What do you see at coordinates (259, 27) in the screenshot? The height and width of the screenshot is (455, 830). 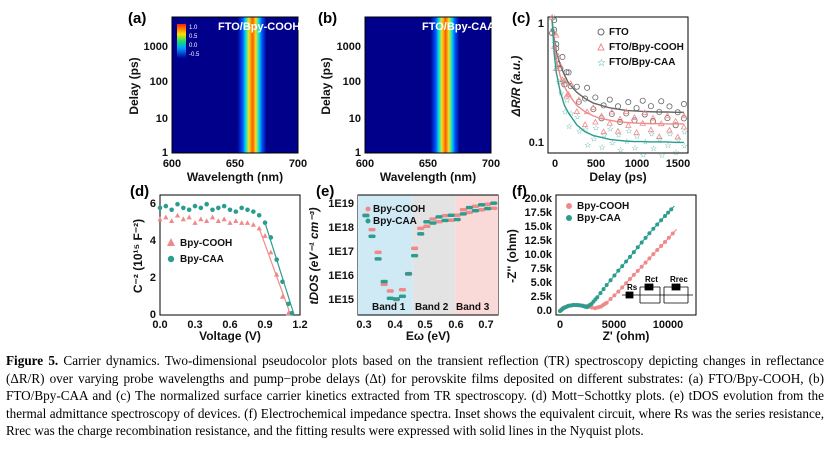 I see `heatmap-title-a: FTO/Bpy-COOH` at bounding box center [259, 27].